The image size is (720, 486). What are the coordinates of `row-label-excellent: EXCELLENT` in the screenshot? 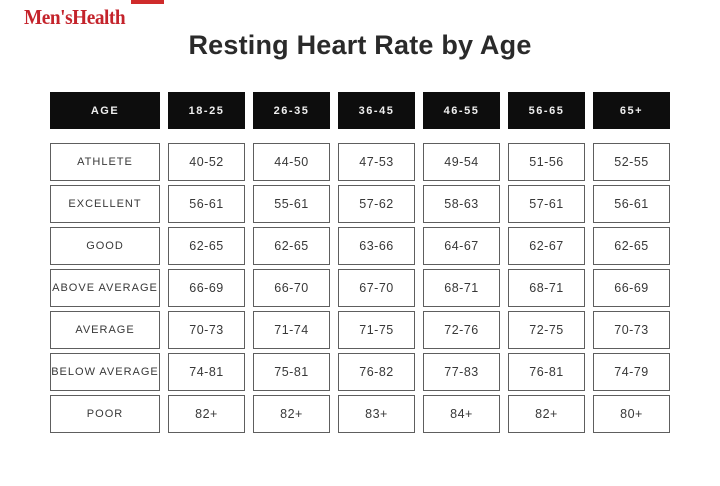 It's located at (105, 204).